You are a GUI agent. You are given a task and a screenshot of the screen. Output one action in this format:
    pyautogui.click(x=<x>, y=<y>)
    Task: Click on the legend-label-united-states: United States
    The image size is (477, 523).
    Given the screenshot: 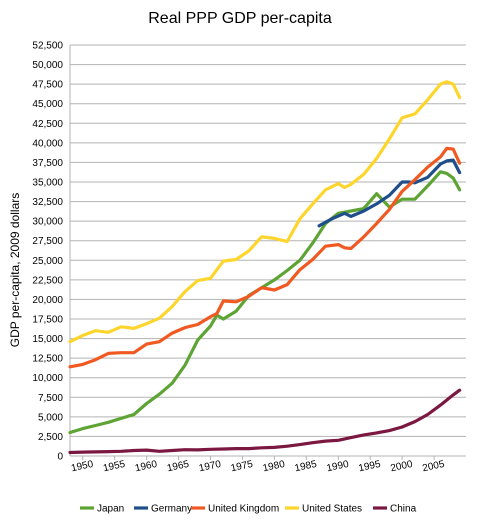 What is the action you would take?
    pyautogui.click(x=332, y=509)
    